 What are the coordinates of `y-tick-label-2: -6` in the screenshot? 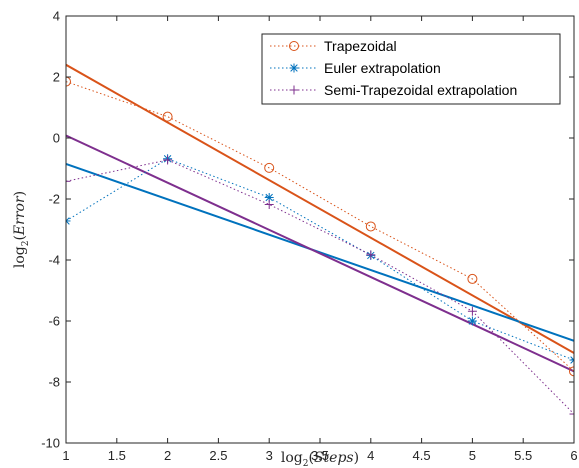 It's located at (54, 321).